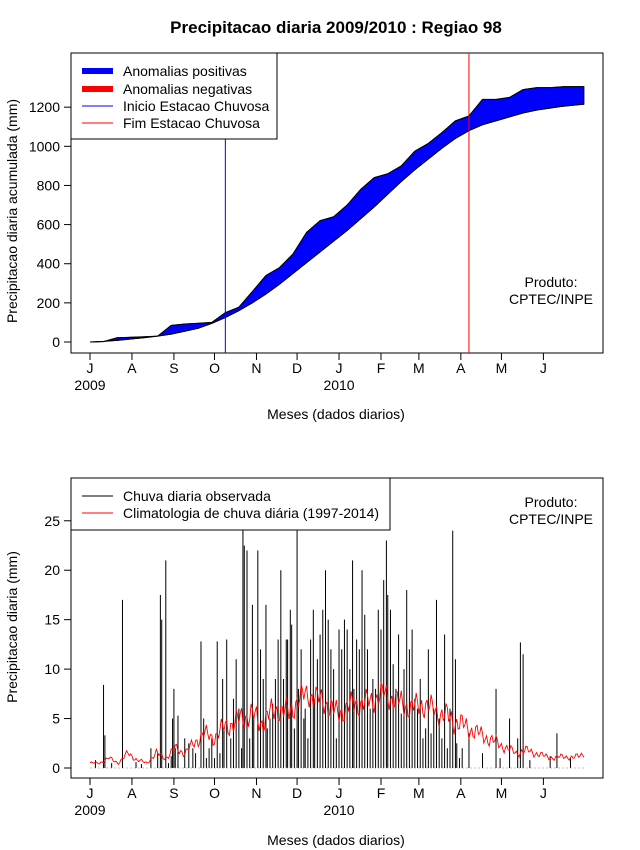 This screenshot has height=850, width=640. I want to click on legend-label-onset: Inicio Estacao Chuvosa, so click(196, 106).